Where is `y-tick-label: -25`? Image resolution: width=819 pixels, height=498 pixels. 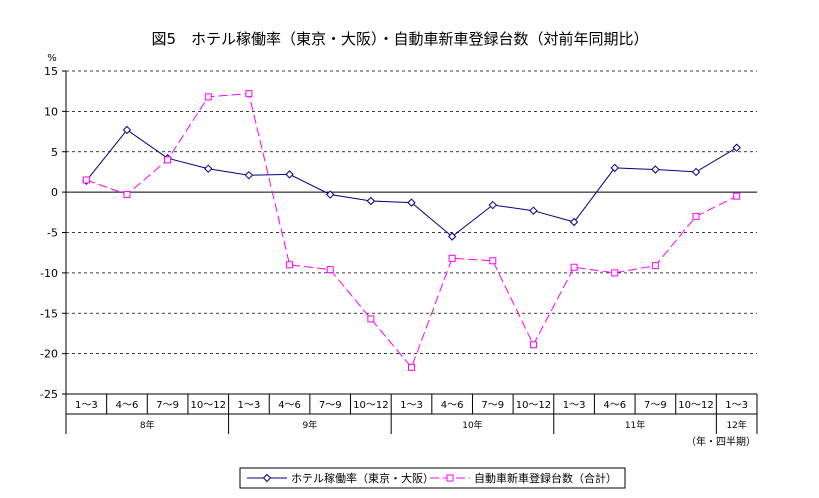 y-tick-label: -25 is located at coordinates (49, 394).